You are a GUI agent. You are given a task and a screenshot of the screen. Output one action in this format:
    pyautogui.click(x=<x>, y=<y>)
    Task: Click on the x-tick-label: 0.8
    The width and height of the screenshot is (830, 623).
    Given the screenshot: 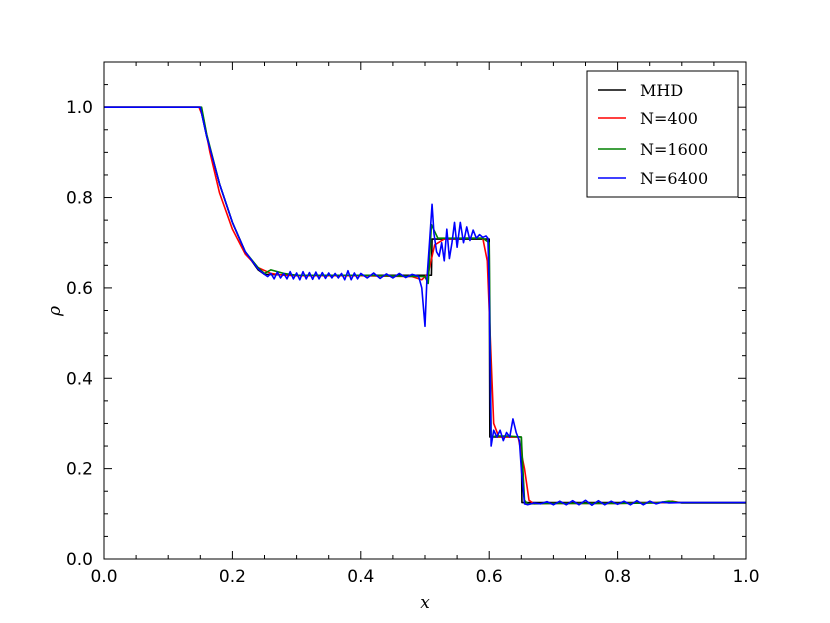 What is the action you would take?
    pyautogui.click(x=617, y=577)
    